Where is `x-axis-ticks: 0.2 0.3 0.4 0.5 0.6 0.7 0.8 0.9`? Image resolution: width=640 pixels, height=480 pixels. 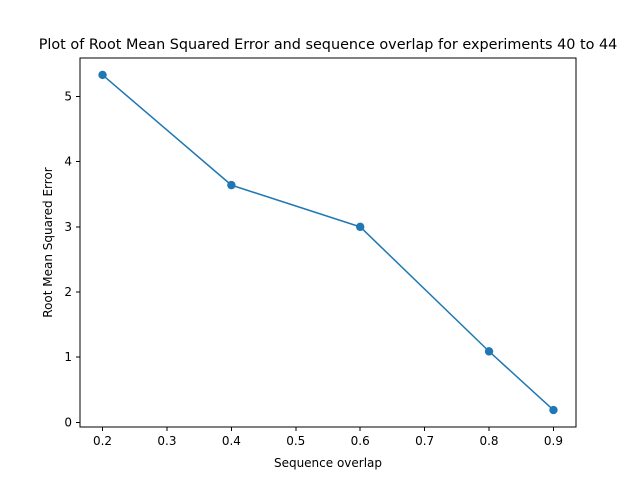
x-axis-ticks: 0.2 0.3 0.4 0.5 0.6 0.7 0.8 0.9 is located at coordinates (328, 437).